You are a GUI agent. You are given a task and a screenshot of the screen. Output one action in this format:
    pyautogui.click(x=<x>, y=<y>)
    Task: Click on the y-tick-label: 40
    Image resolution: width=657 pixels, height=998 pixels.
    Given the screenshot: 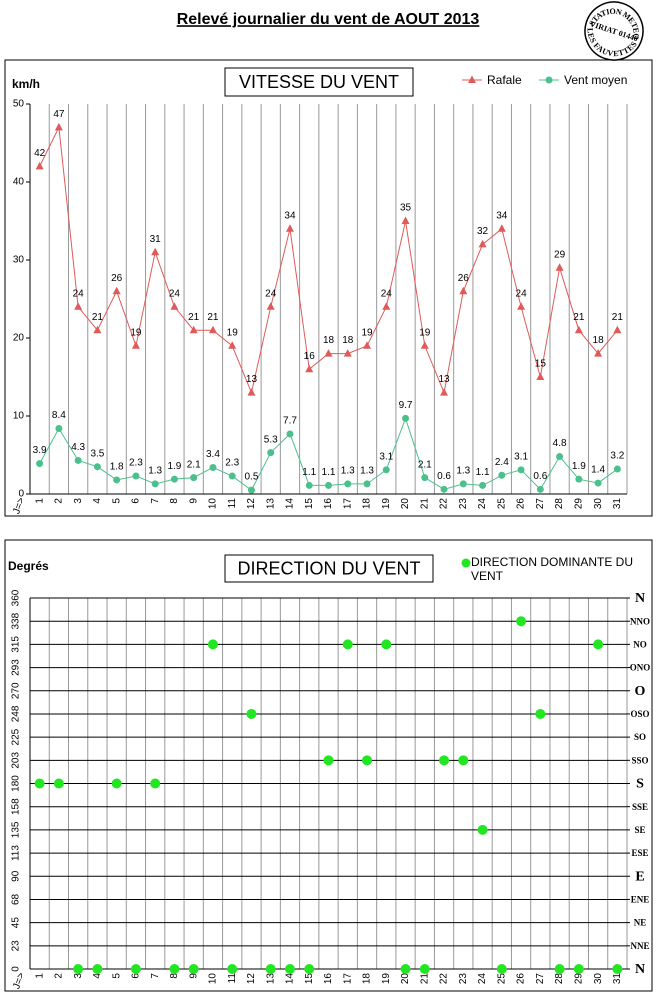 What is the action you would take?
    pyautogui.click(x=19, y=182)
    